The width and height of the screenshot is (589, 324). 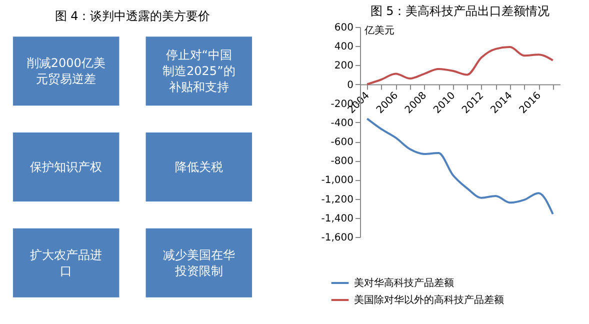 I want to click on y-axis-title: 亿美元, so click(x=379, y=30).